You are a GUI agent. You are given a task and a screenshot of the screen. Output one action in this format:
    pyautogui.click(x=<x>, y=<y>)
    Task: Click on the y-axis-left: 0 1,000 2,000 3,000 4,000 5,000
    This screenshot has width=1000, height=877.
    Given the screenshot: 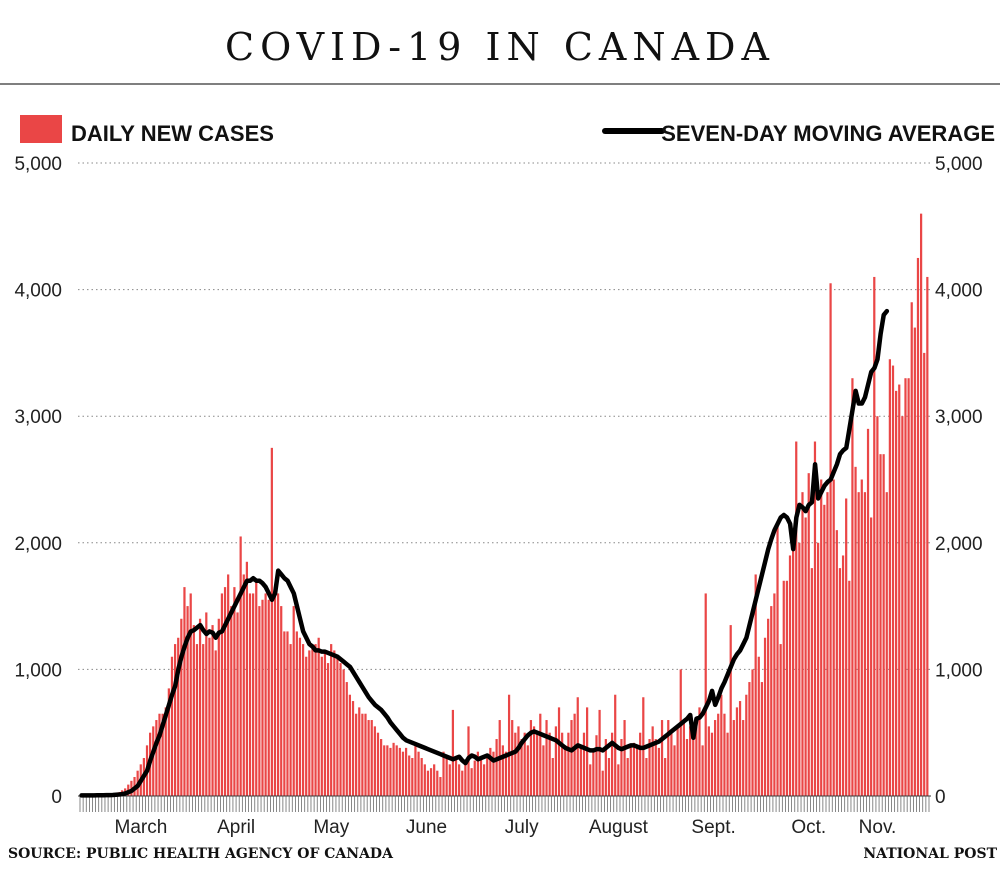 What is the action you would take?
    pyautogui.click(x=38, y=481)
    